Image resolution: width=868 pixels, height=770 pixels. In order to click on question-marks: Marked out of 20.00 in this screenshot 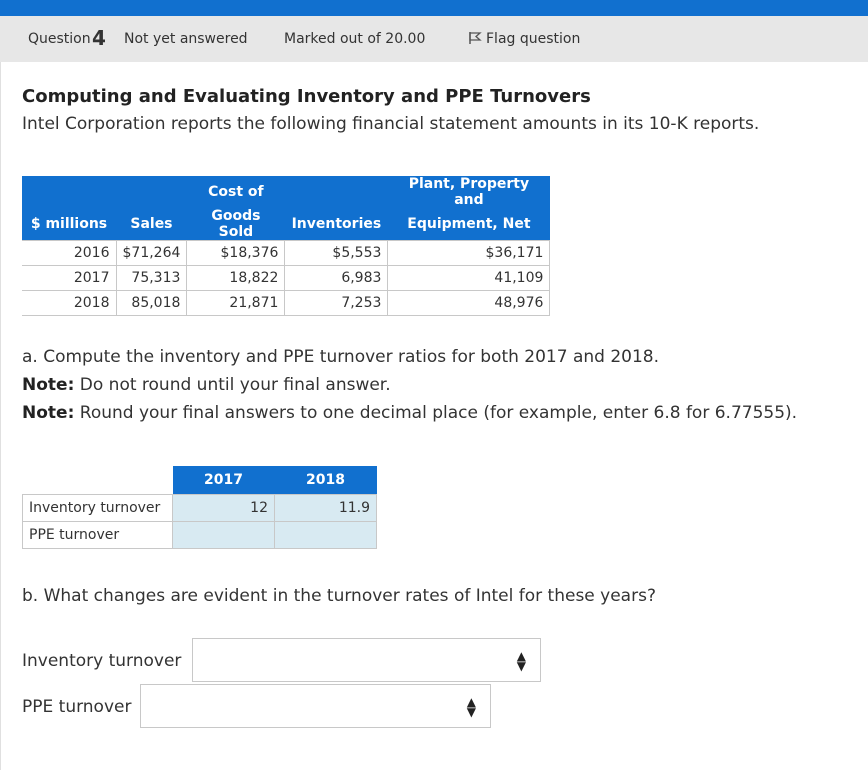, I will do `click(355, 39)`.